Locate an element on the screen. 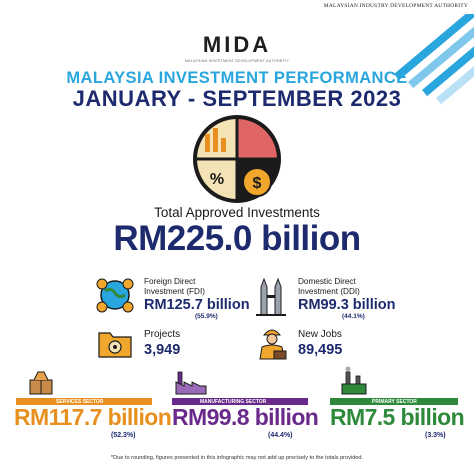  manufacturing-sector-percent: (44.4%) is located at coordinates (280, 435).